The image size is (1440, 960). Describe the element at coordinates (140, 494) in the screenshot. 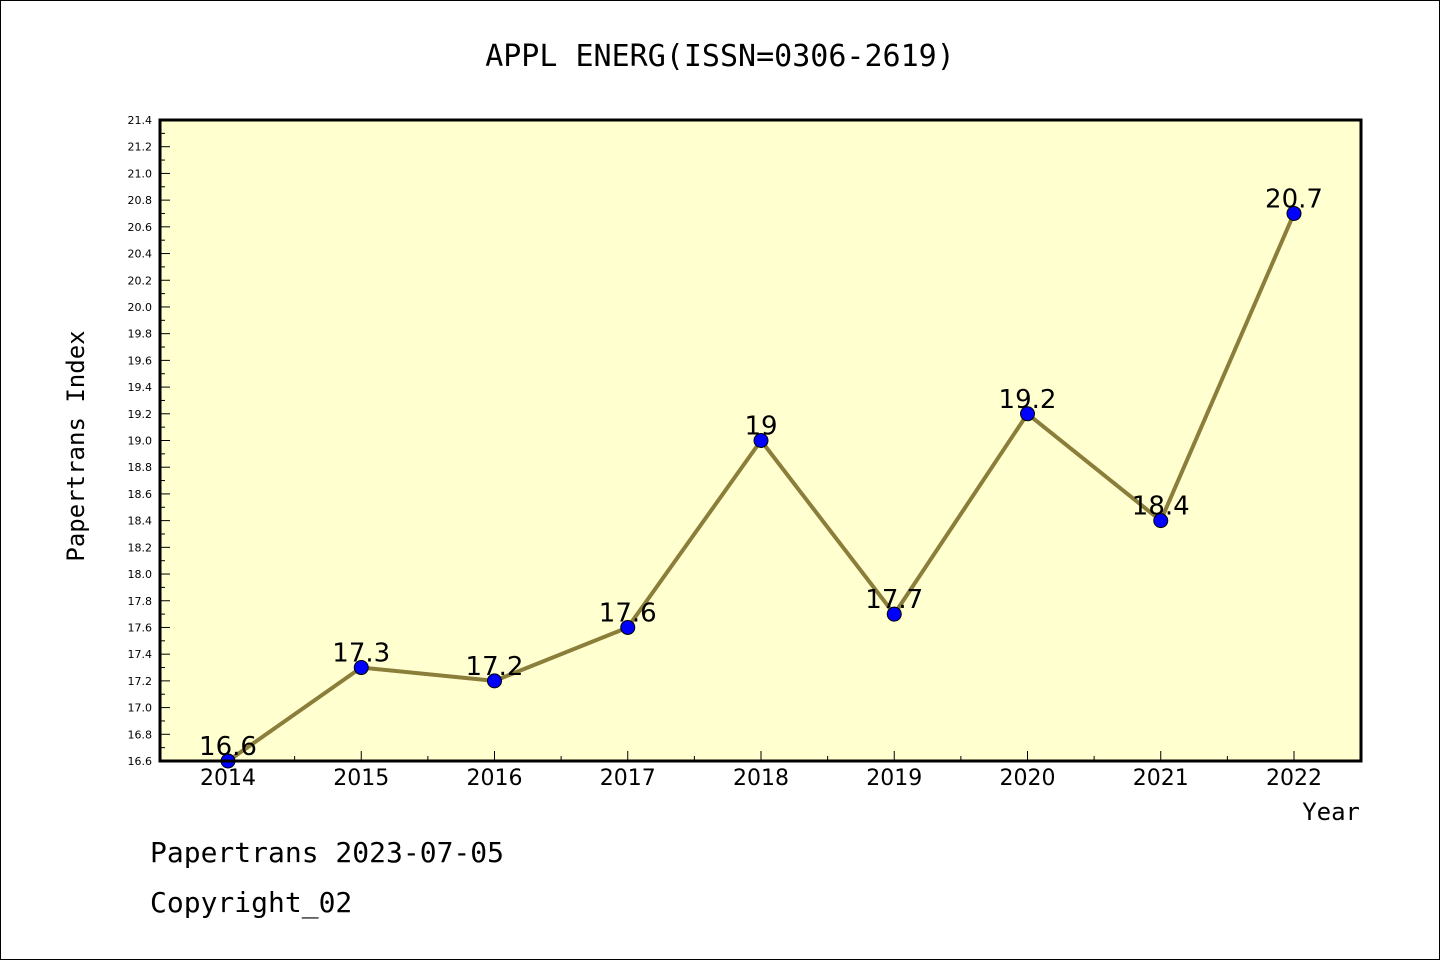

I see `y-tick-label: 18.6` at that location.